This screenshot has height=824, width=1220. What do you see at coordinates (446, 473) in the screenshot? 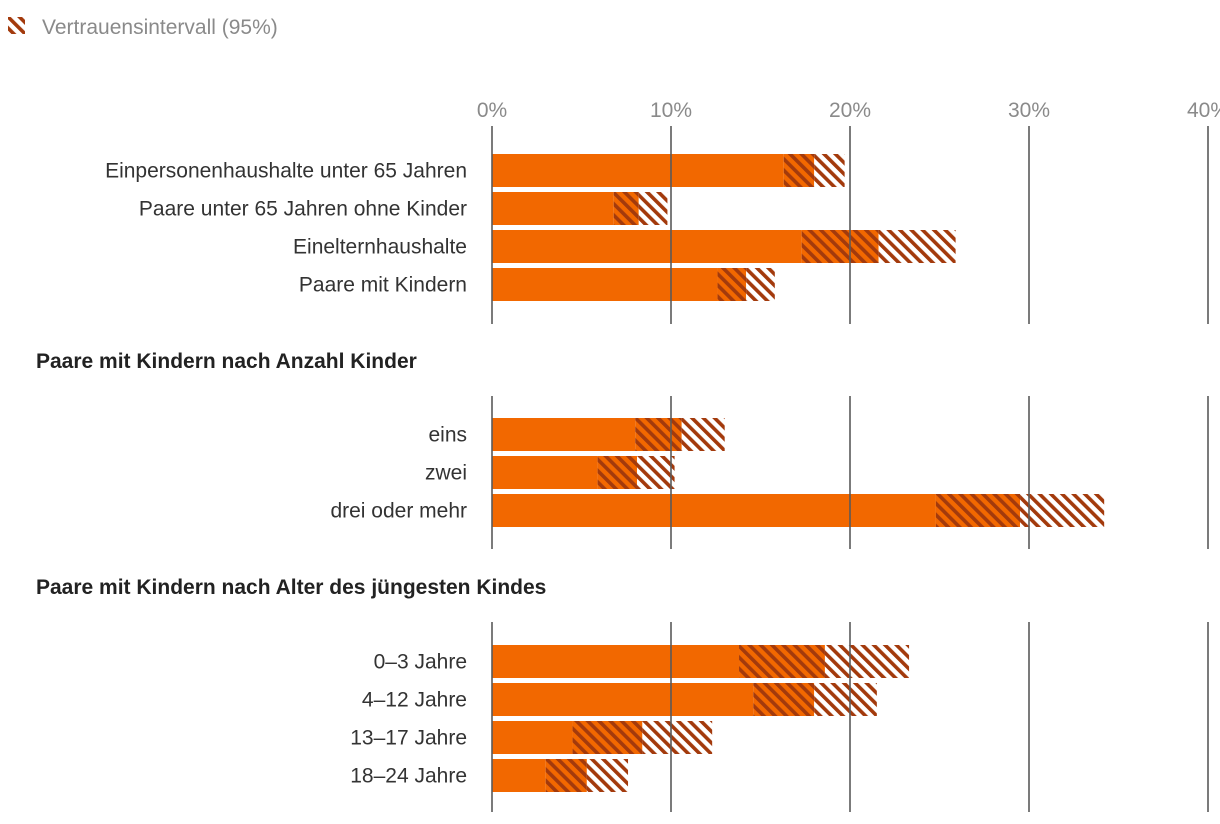
I see `category-label: zwei` at bounding box center [446, 473].